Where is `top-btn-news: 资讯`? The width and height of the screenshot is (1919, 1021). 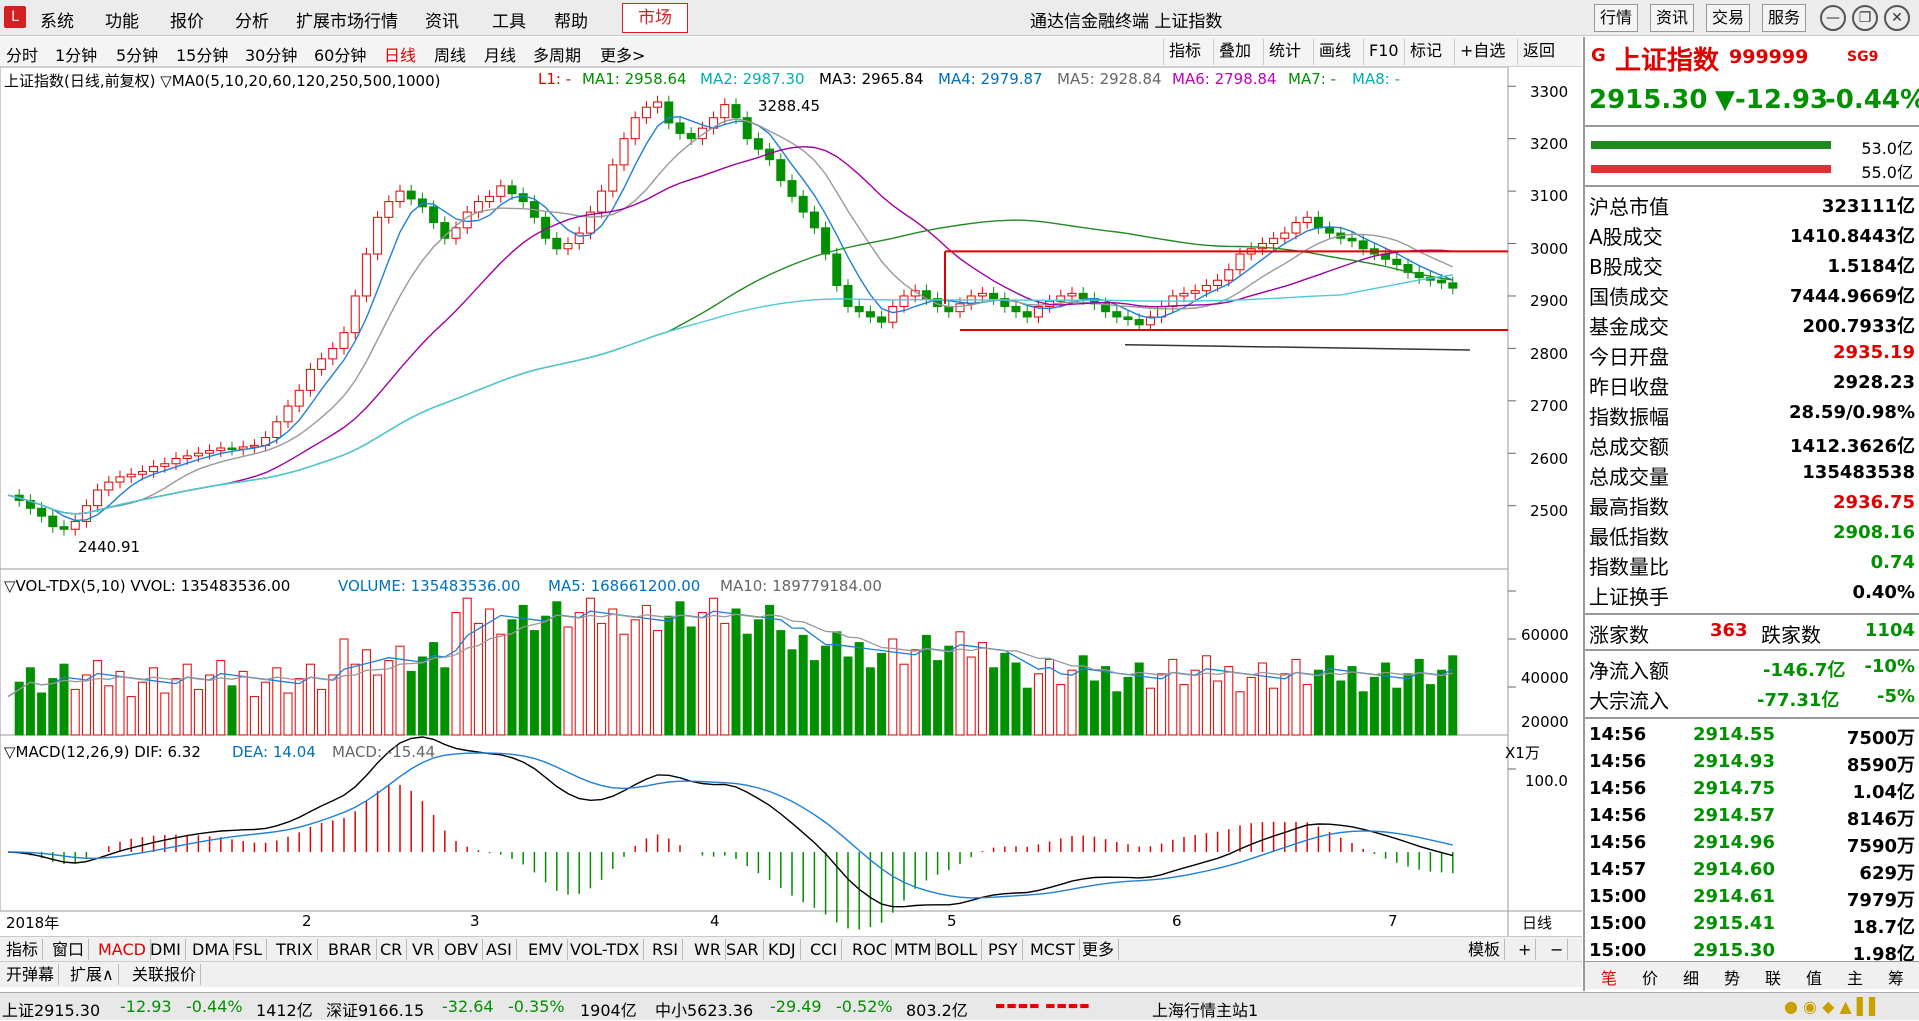
top-btn-news: 资讯 is located at coordinates (1672, 18).